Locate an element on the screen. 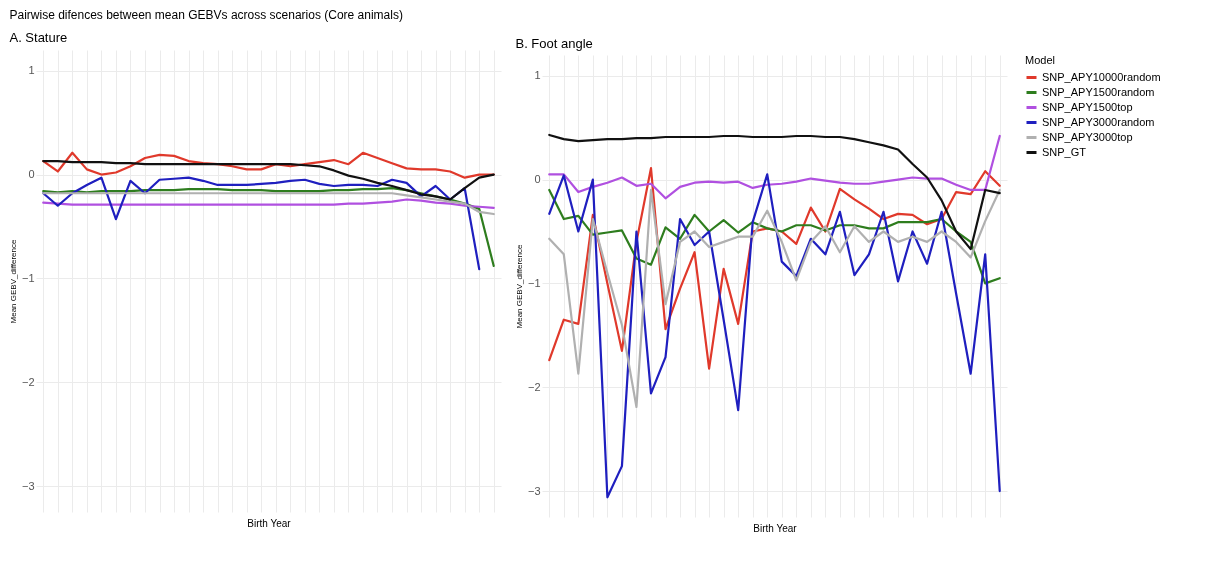 This screenshot has width=1215, height=568. legend-label: SNP_APY1500top is located at coordinates (1087, 106).